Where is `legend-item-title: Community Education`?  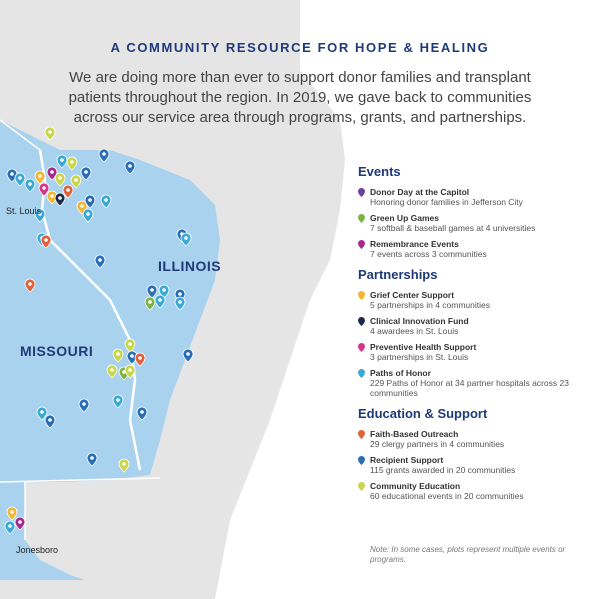
legend-item-title: Community Education is located at coordinates (415, 486).